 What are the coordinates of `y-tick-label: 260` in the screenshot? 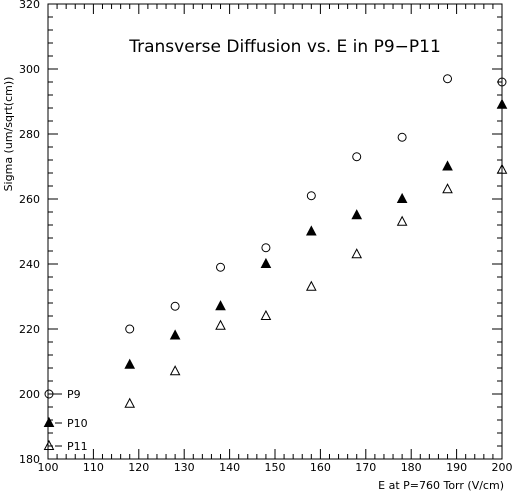 It's located at (29, 199).